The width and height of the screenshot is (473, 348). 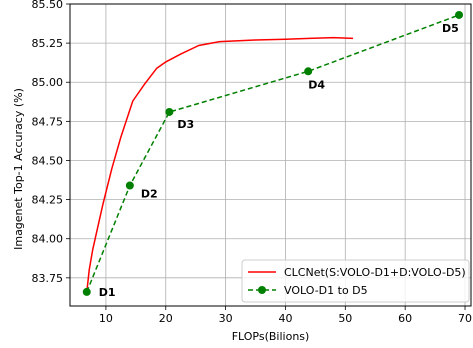 What do you see at coordinates (48, 239) in the screenshot?
I see `y-tick-label: 84.00` at bounding box center [48, 239].